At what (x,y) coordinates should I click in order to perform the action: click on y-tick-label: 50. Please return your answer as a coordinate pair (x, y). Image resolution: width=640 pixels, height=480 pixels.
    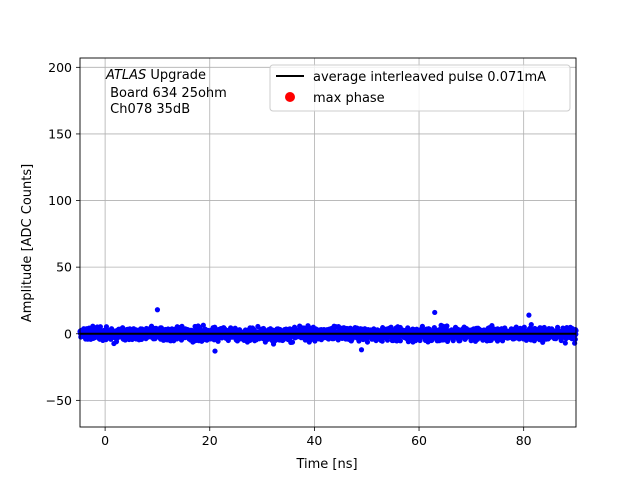
    Looking at the image, I should click on (64, 267).